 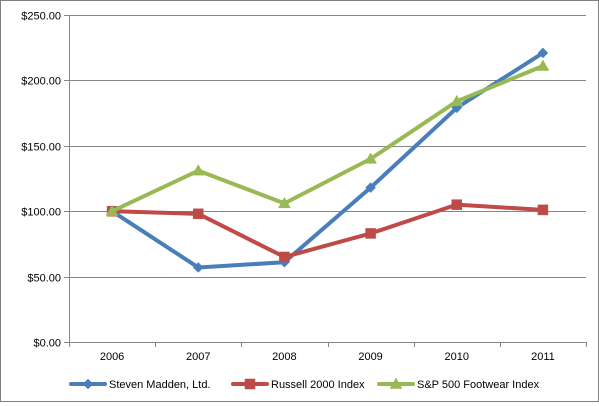 I want to click on legend-label: Steven Madden, Ltd., so click(x=160, y=385).